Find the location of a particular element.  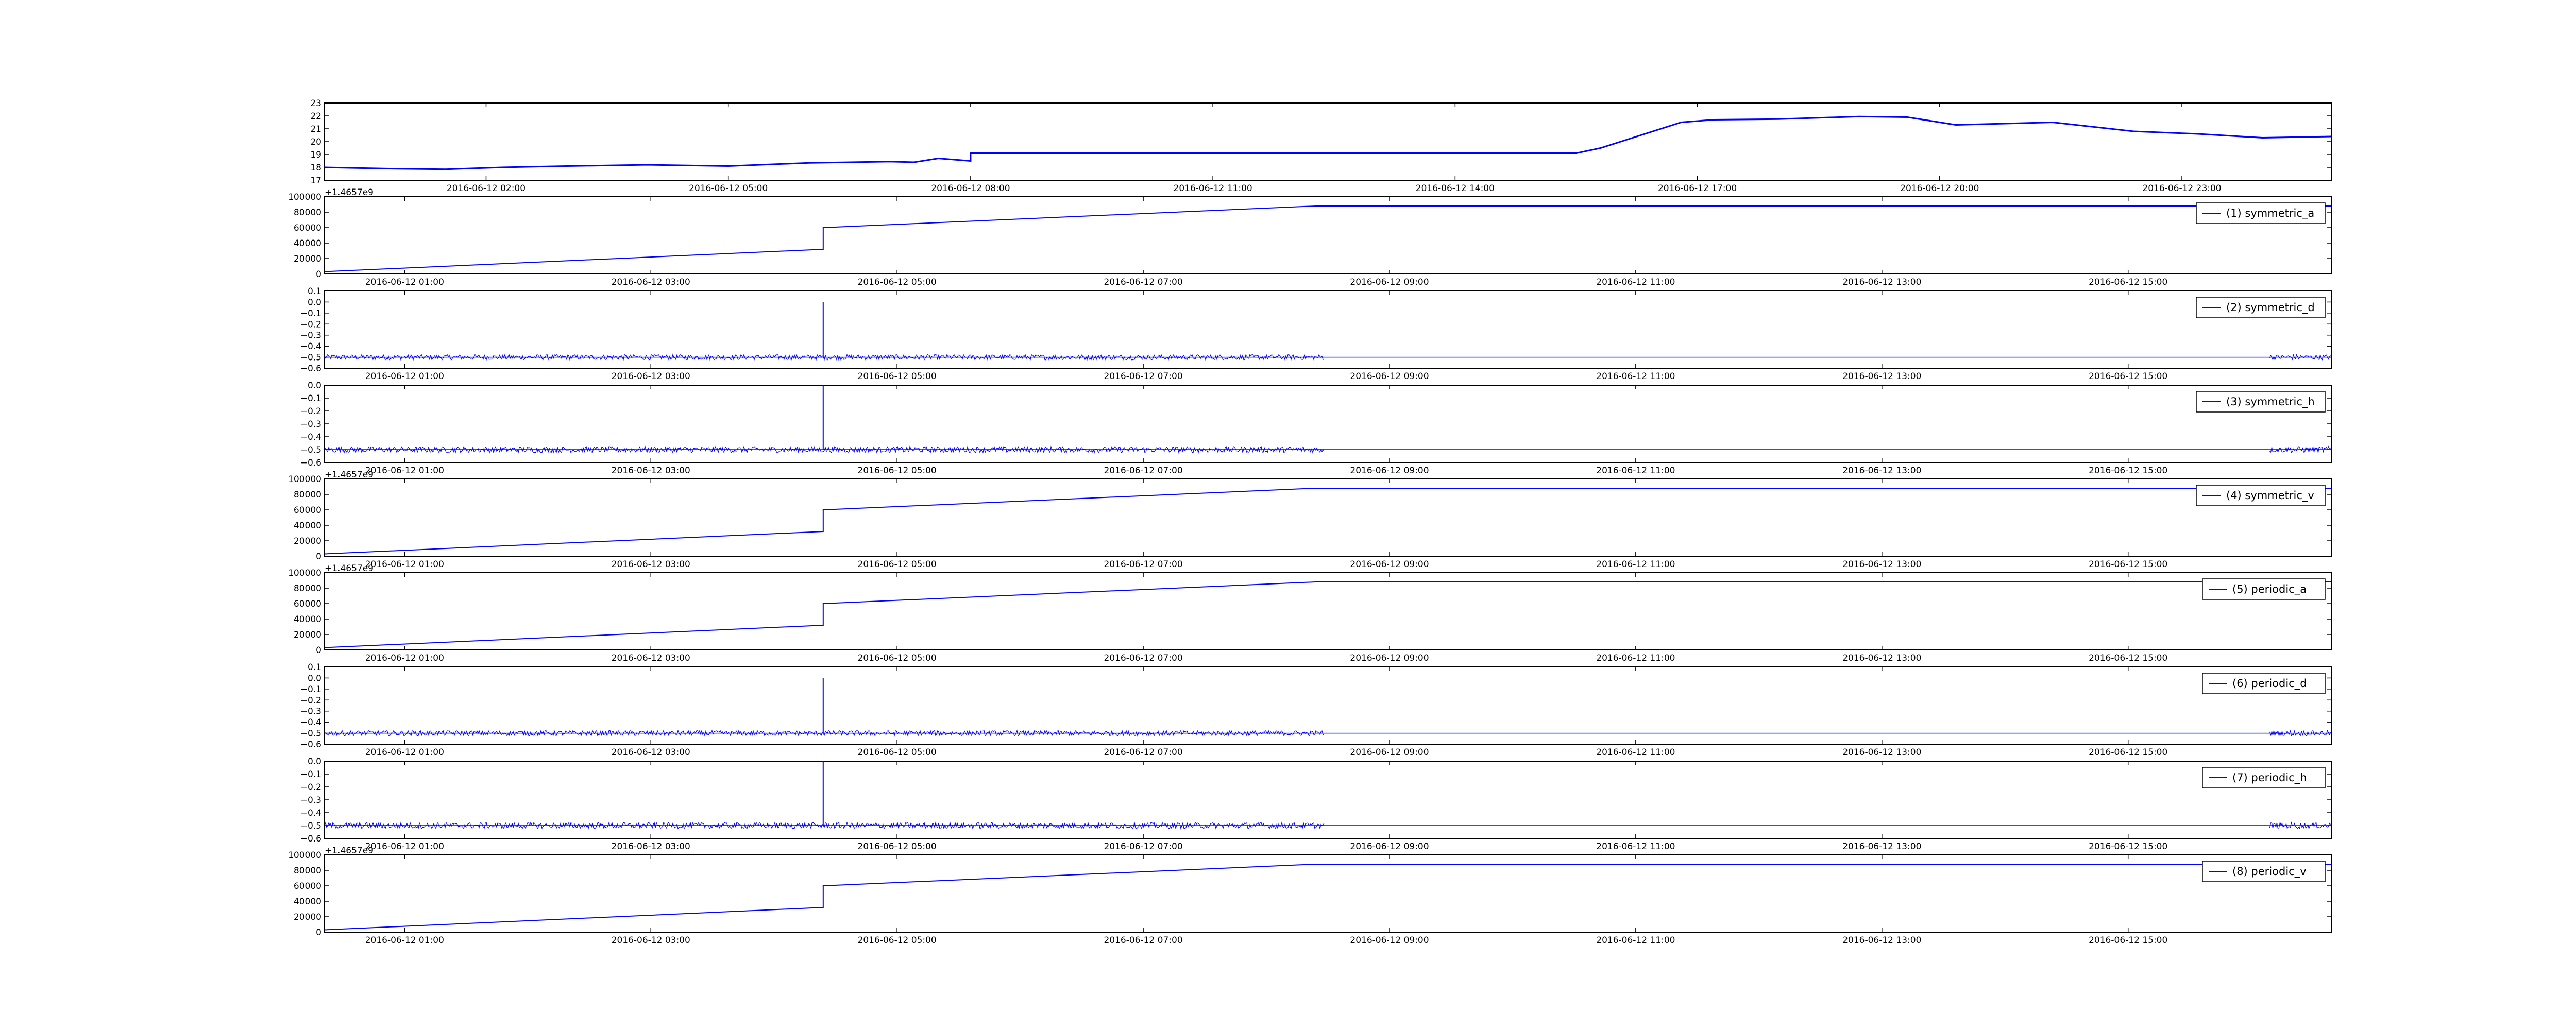

x-tick-label: 2016-06-12 14:00 is located at coordinates (1455, 189).